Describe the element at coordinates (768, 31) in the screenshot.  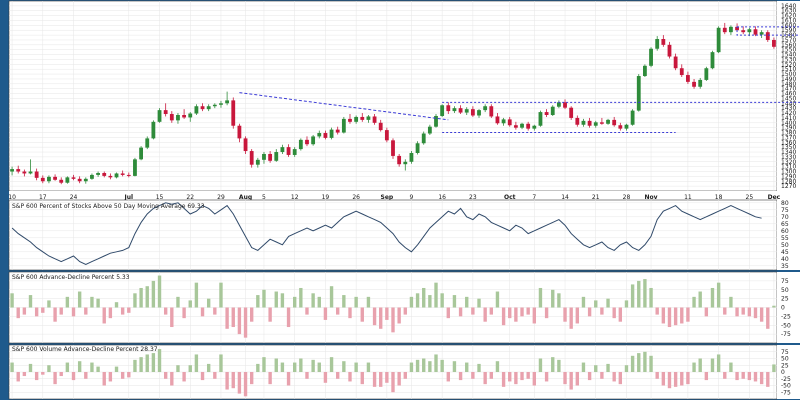
I see `consolidation-box` at that location.